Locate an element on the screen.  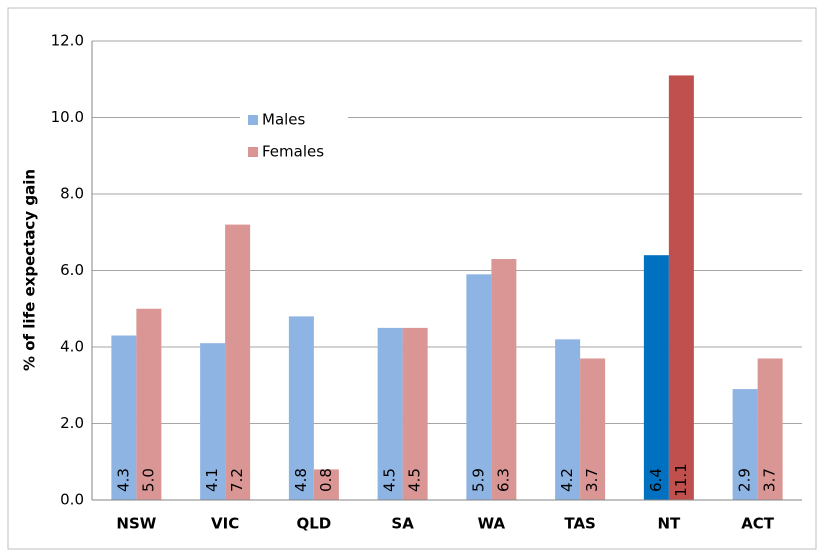
value-label: 11.1 is located at coordinates (681, 479).